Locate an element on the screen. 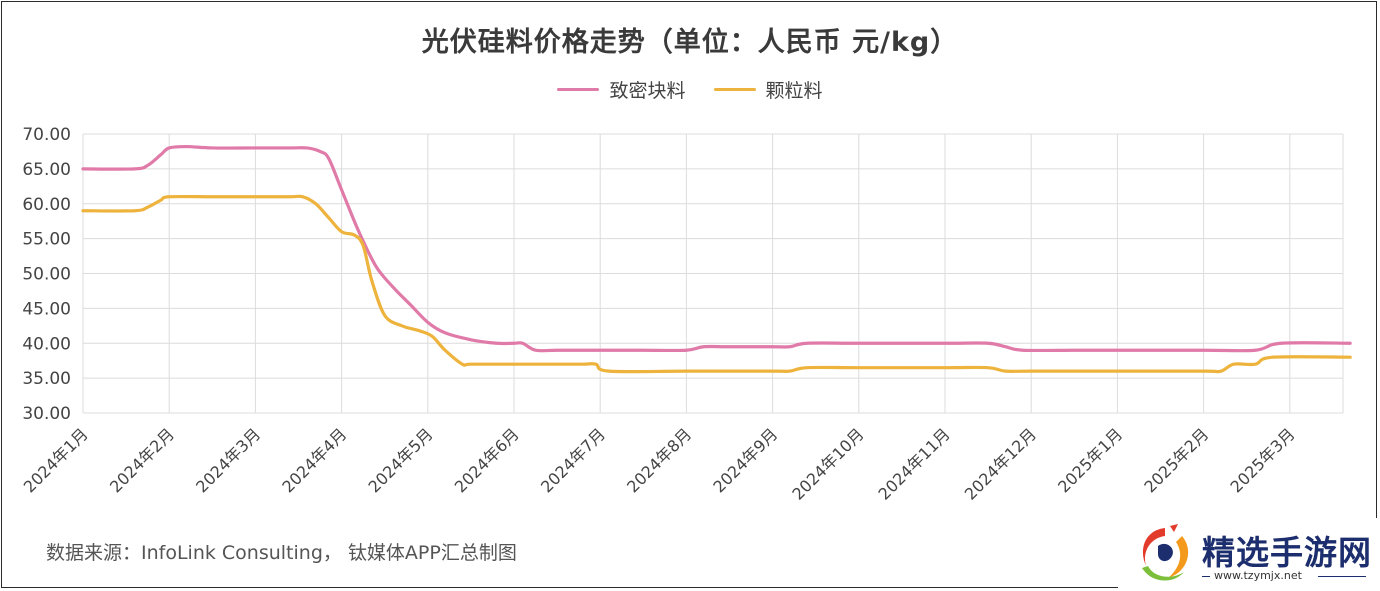 The height and width of the screenshot is (591, 1380). legend-swatch-dense-block is located at coordinates (578, 89).